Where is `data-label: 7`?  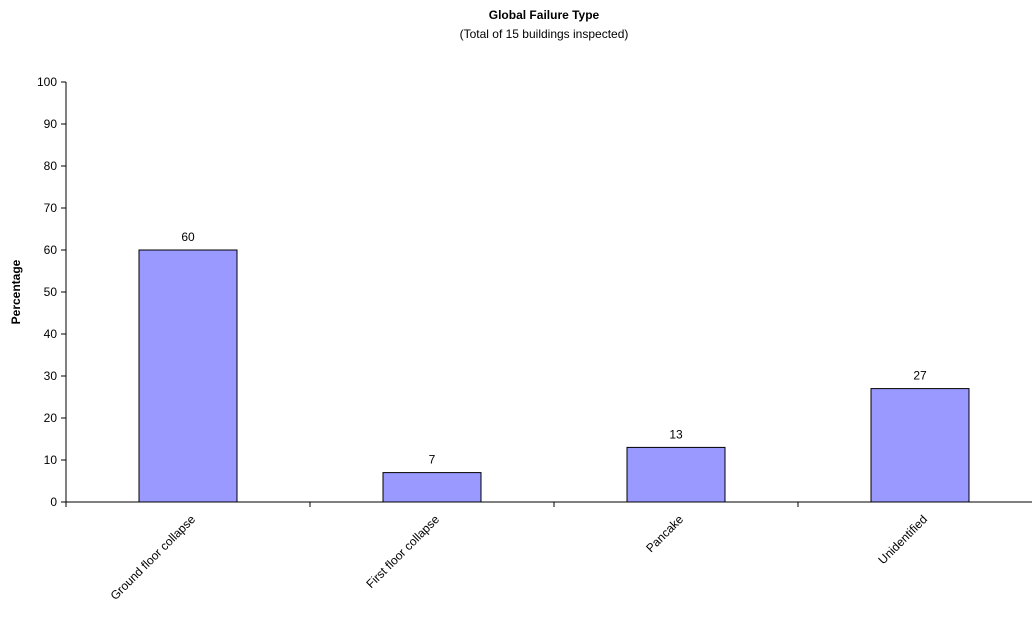
data-label: 7 is located at coordinates (432, 460).